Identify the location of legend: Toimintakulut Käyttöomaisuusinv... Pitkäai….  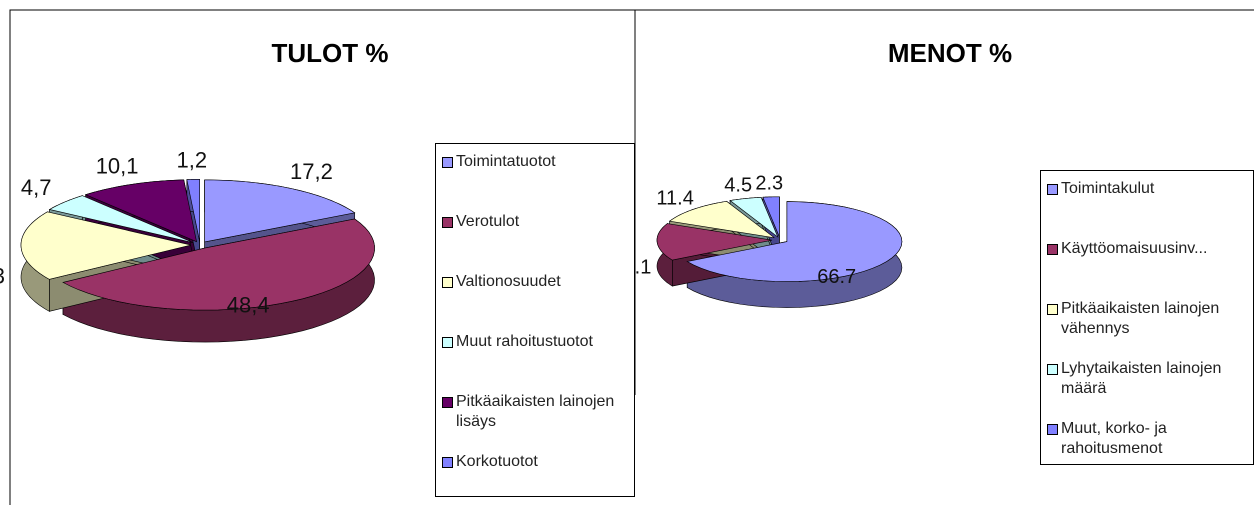
(1147, 317).